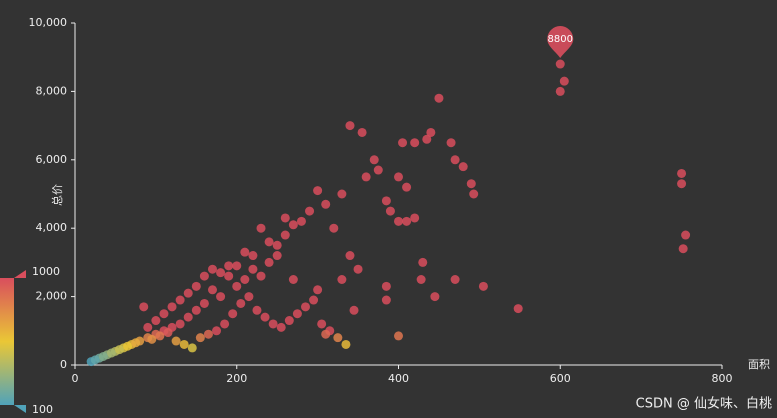  Describe the element at coordinates (42, 409) in the screenshot. I see `visual-map-min: 100` at that location.